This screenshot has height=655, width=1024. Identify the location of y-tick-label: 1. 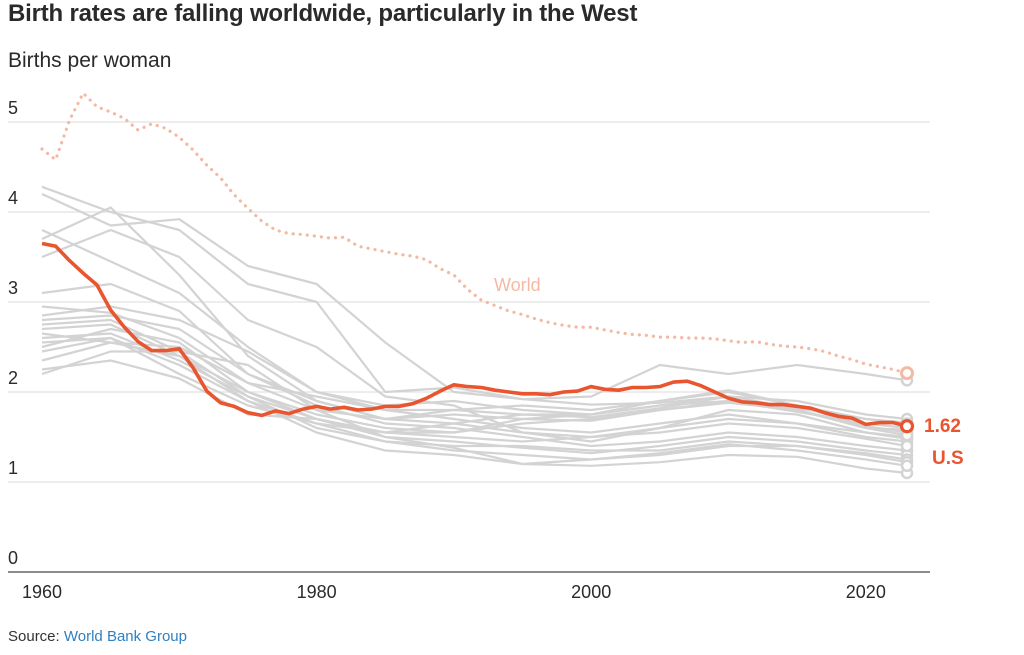
(13, 468).